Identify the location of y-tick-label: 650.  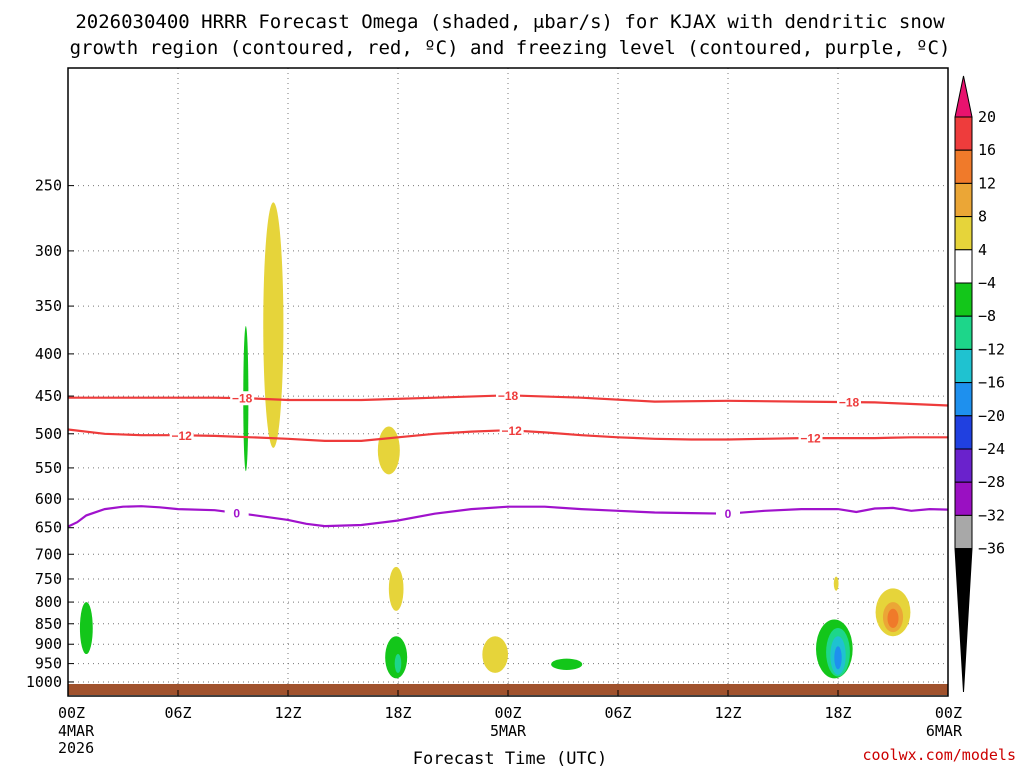
(48, 528).